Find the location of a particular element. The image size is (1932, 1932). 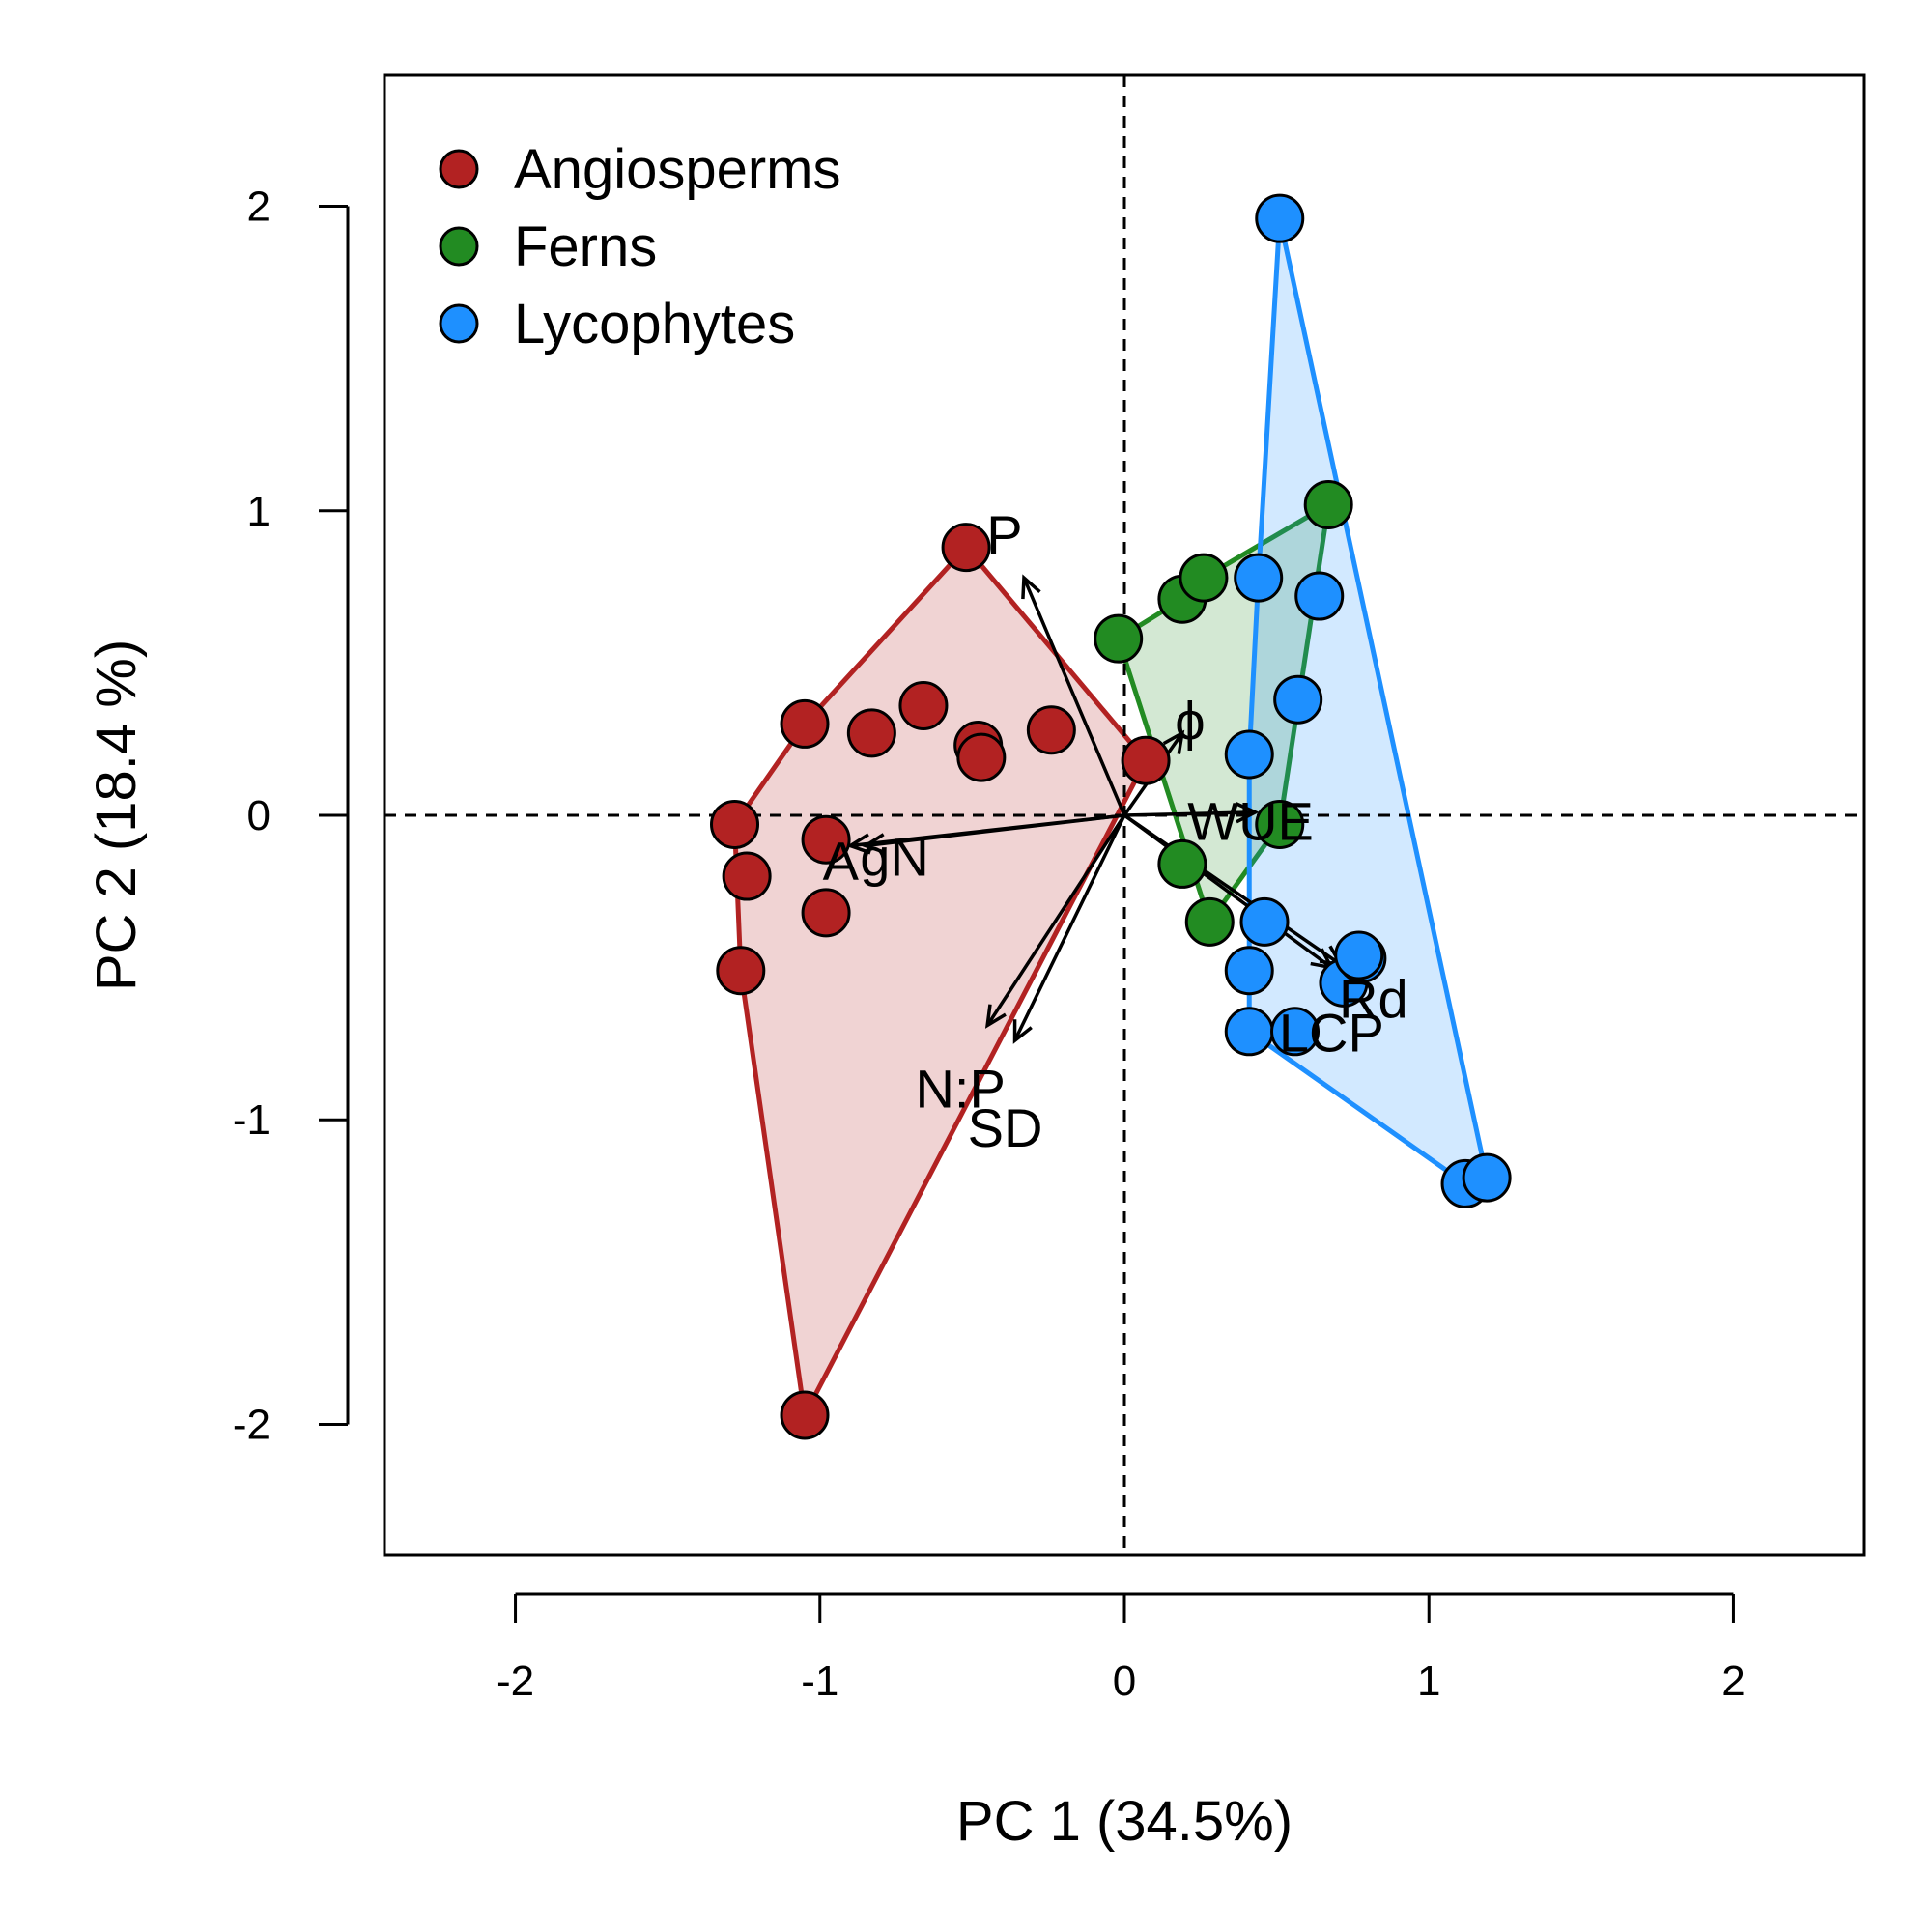

hull-angiosperms is located at coordinates (940, 981).